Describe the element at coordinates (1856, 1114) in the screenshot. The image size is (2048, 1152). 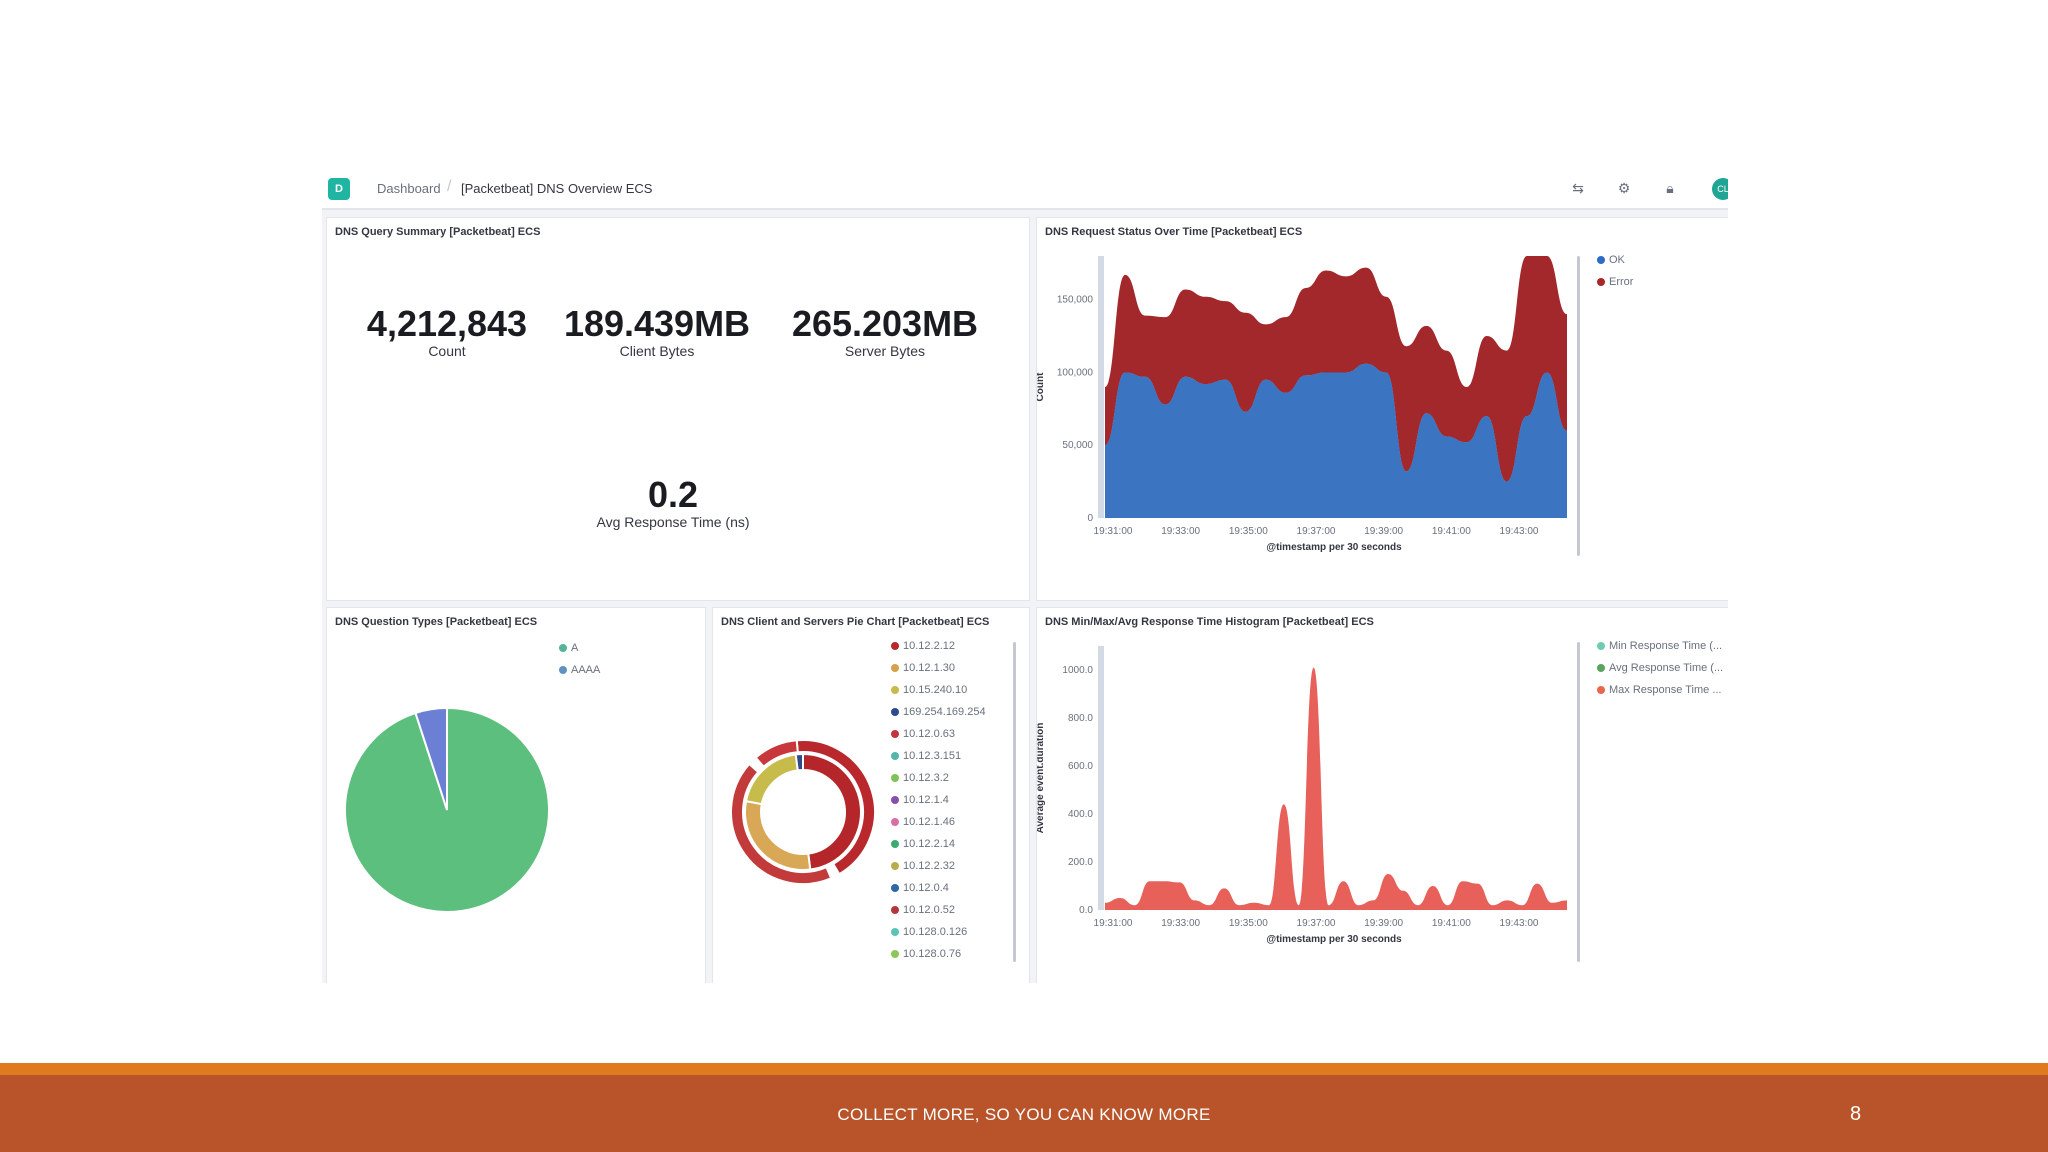
I see `page-number: 8` at that location.